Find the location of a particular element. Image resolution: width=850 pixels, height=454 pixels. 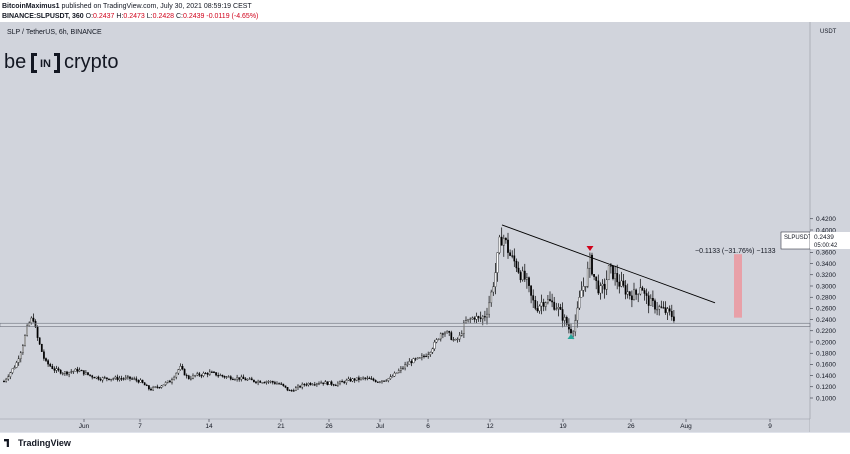

y-tick-label: 0.4200 is located at coordinates (826, 219).